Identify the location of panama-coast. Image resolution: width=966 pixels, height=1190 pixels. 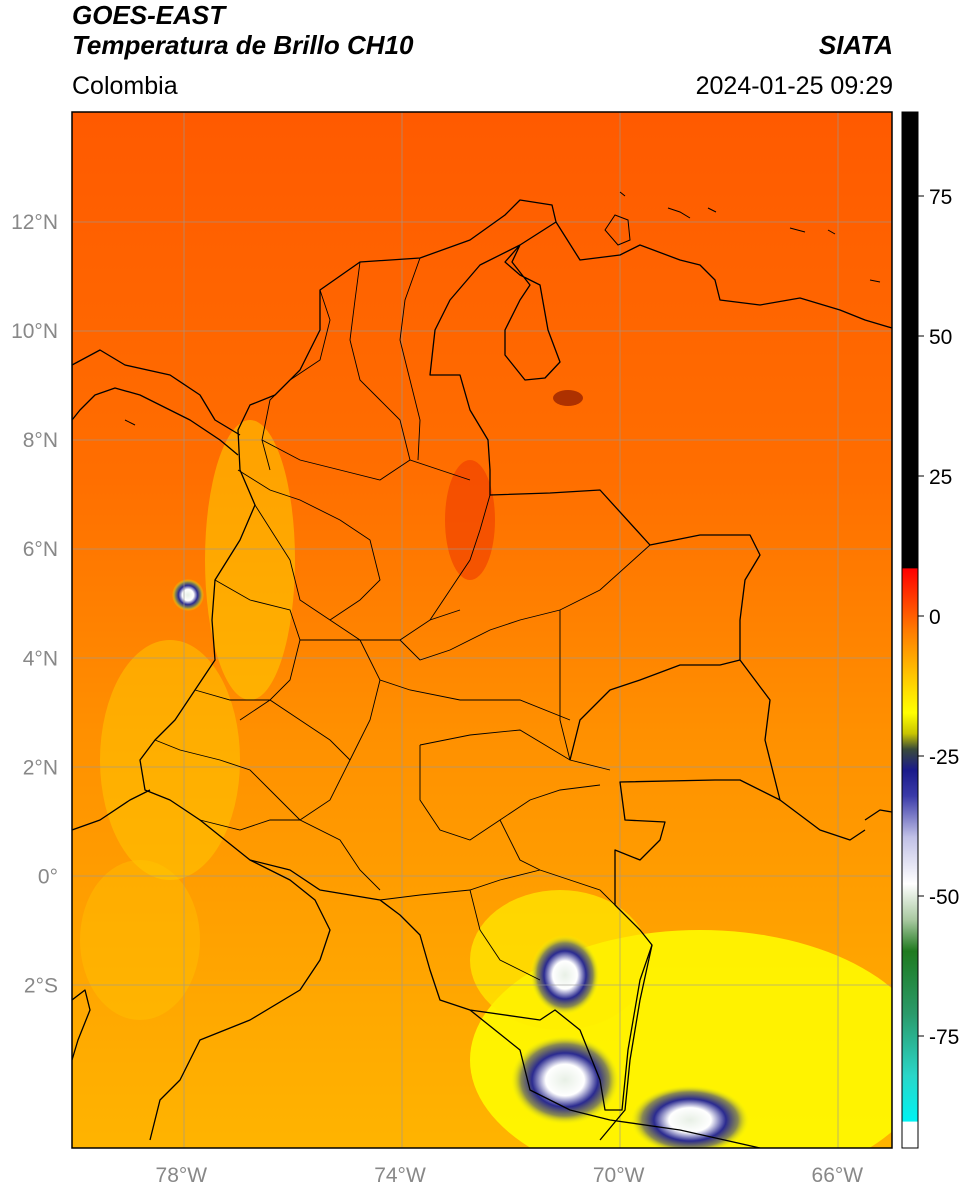
(156, 409).